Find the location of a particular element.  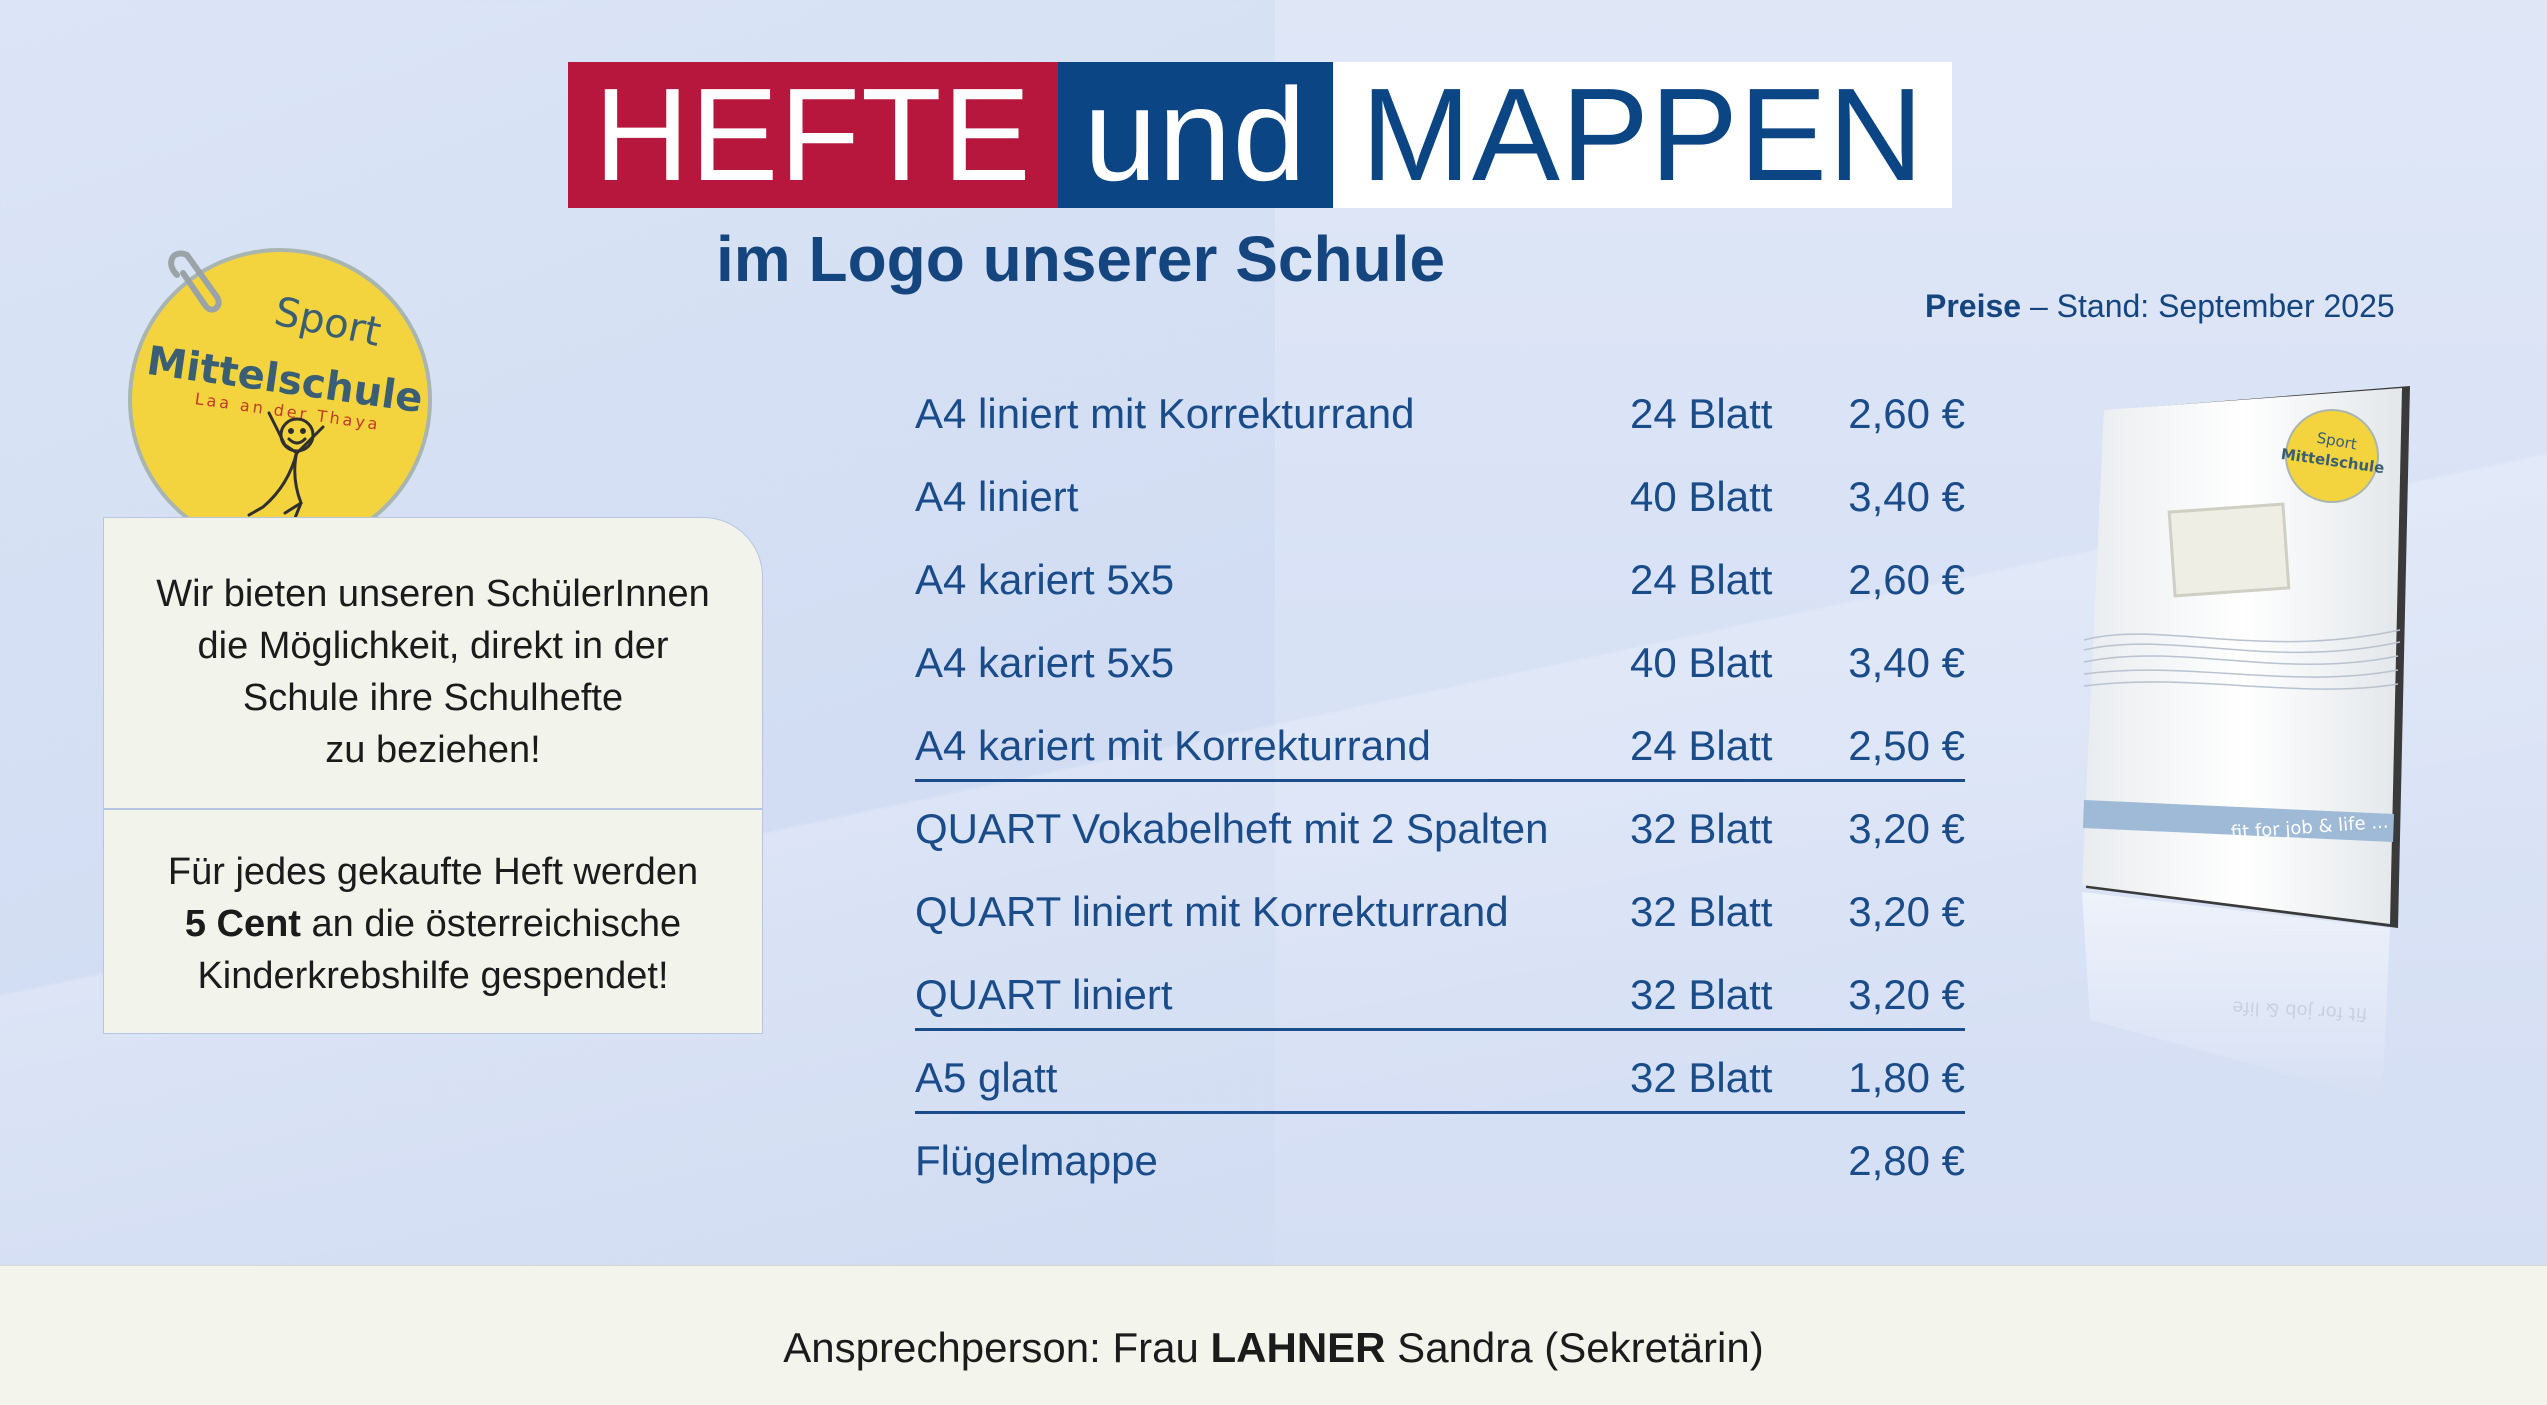

stick-figure-icon is located at coordinates (286, 468).